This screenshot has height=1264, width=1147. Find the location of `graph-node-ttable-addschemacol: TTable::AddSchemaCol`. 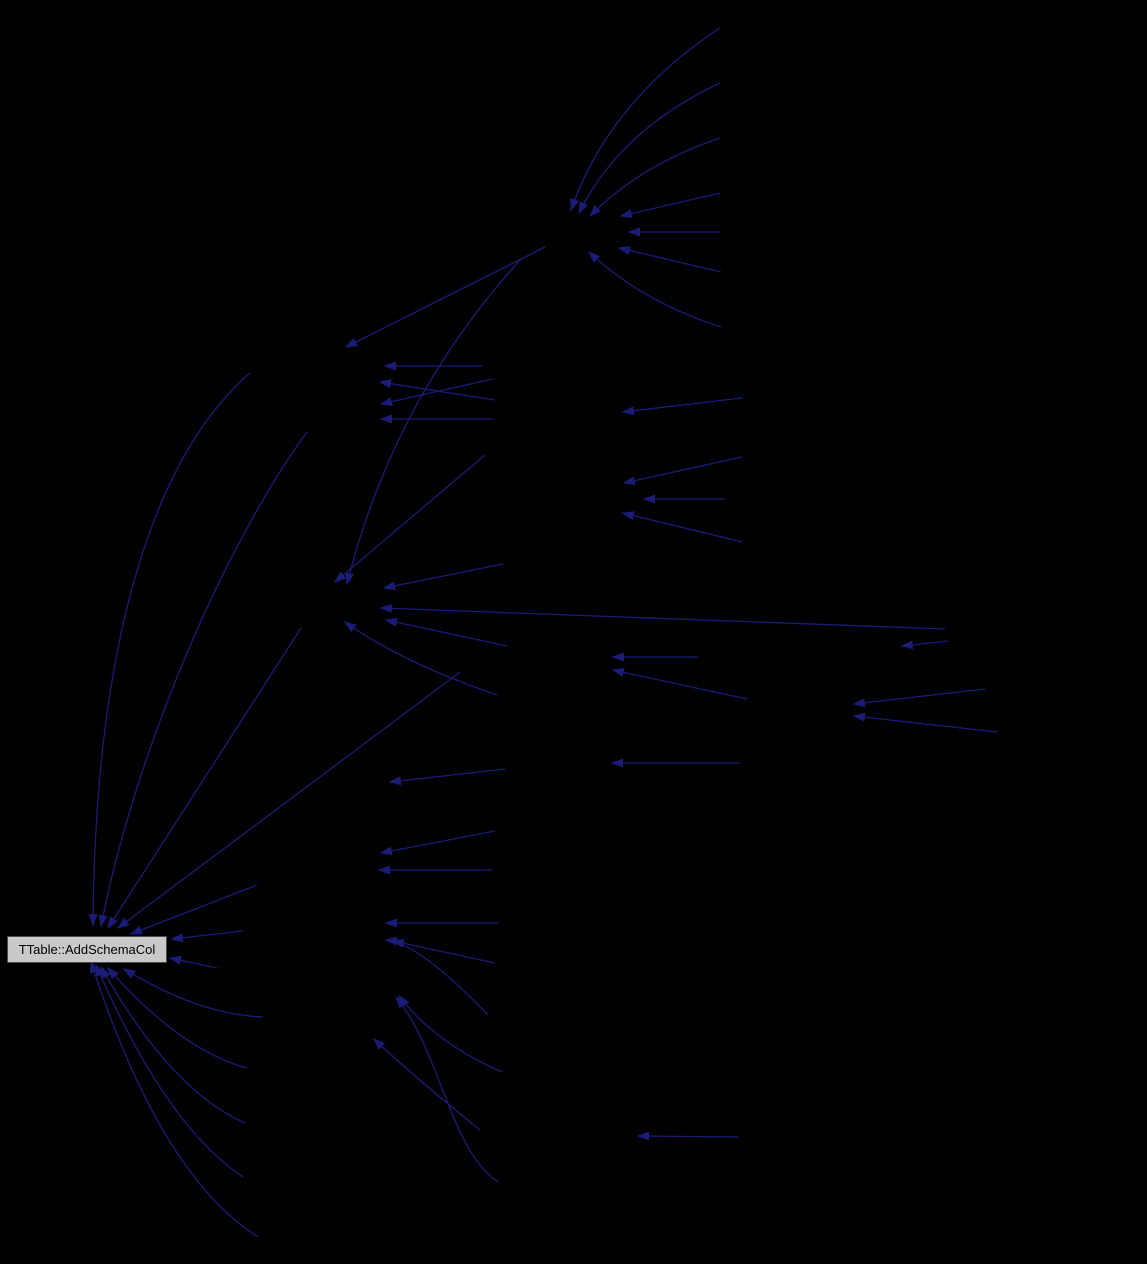

graph-node-ttable-addschemacol: TTable::AddSchemaCol is located at coordinates (87, 949).